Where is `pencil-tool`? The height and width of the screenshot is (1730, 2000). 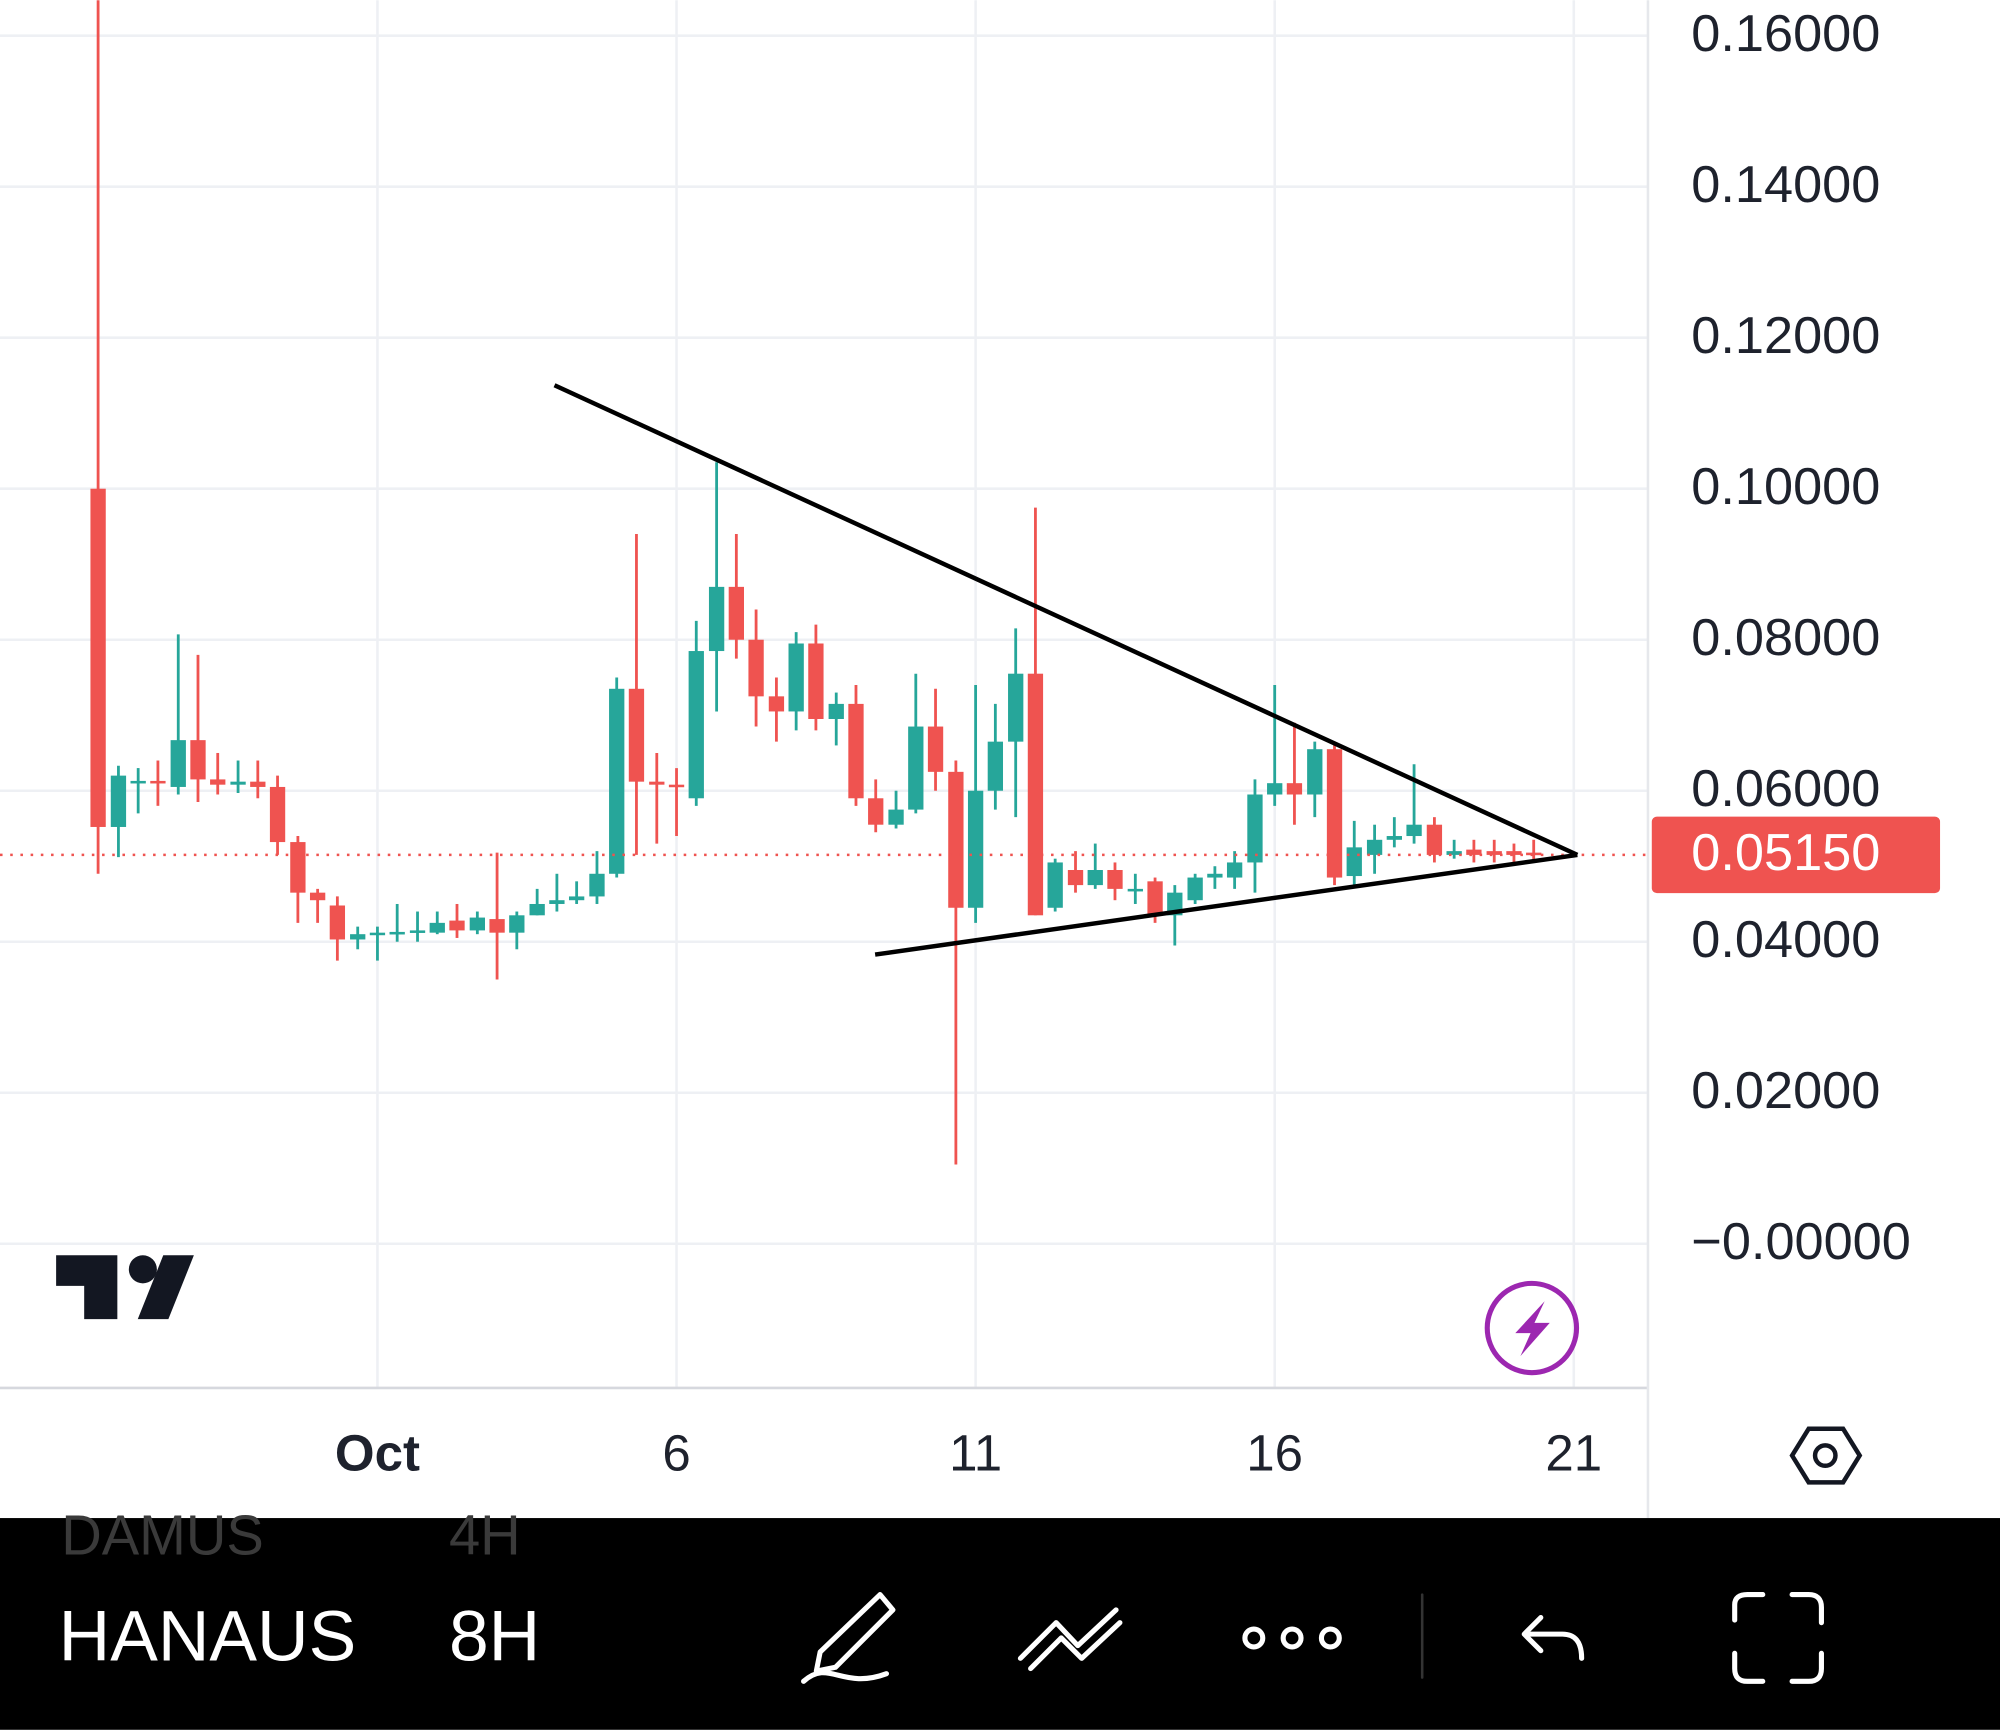 pencil-tool is located at coordinates (848, 1638).